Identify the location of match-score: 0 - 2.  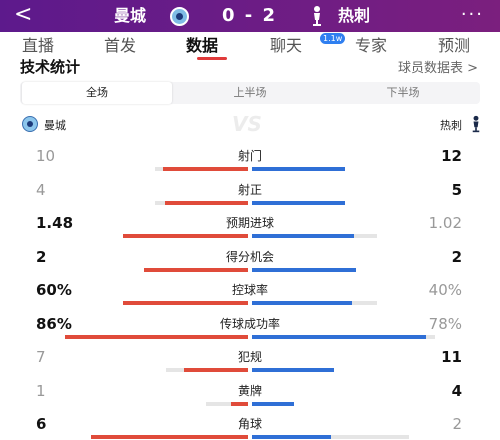
(250, 15).